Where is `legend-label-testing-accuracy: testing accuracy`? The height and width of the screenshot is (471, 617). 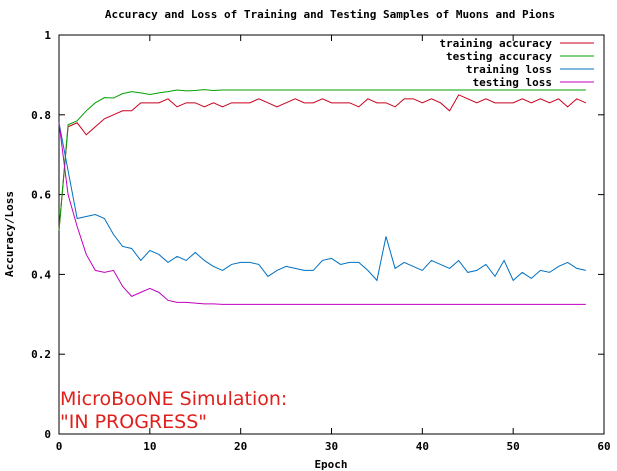 legend-label-testing-accuracy: testing accuracy is located at coordinates (499, 56).